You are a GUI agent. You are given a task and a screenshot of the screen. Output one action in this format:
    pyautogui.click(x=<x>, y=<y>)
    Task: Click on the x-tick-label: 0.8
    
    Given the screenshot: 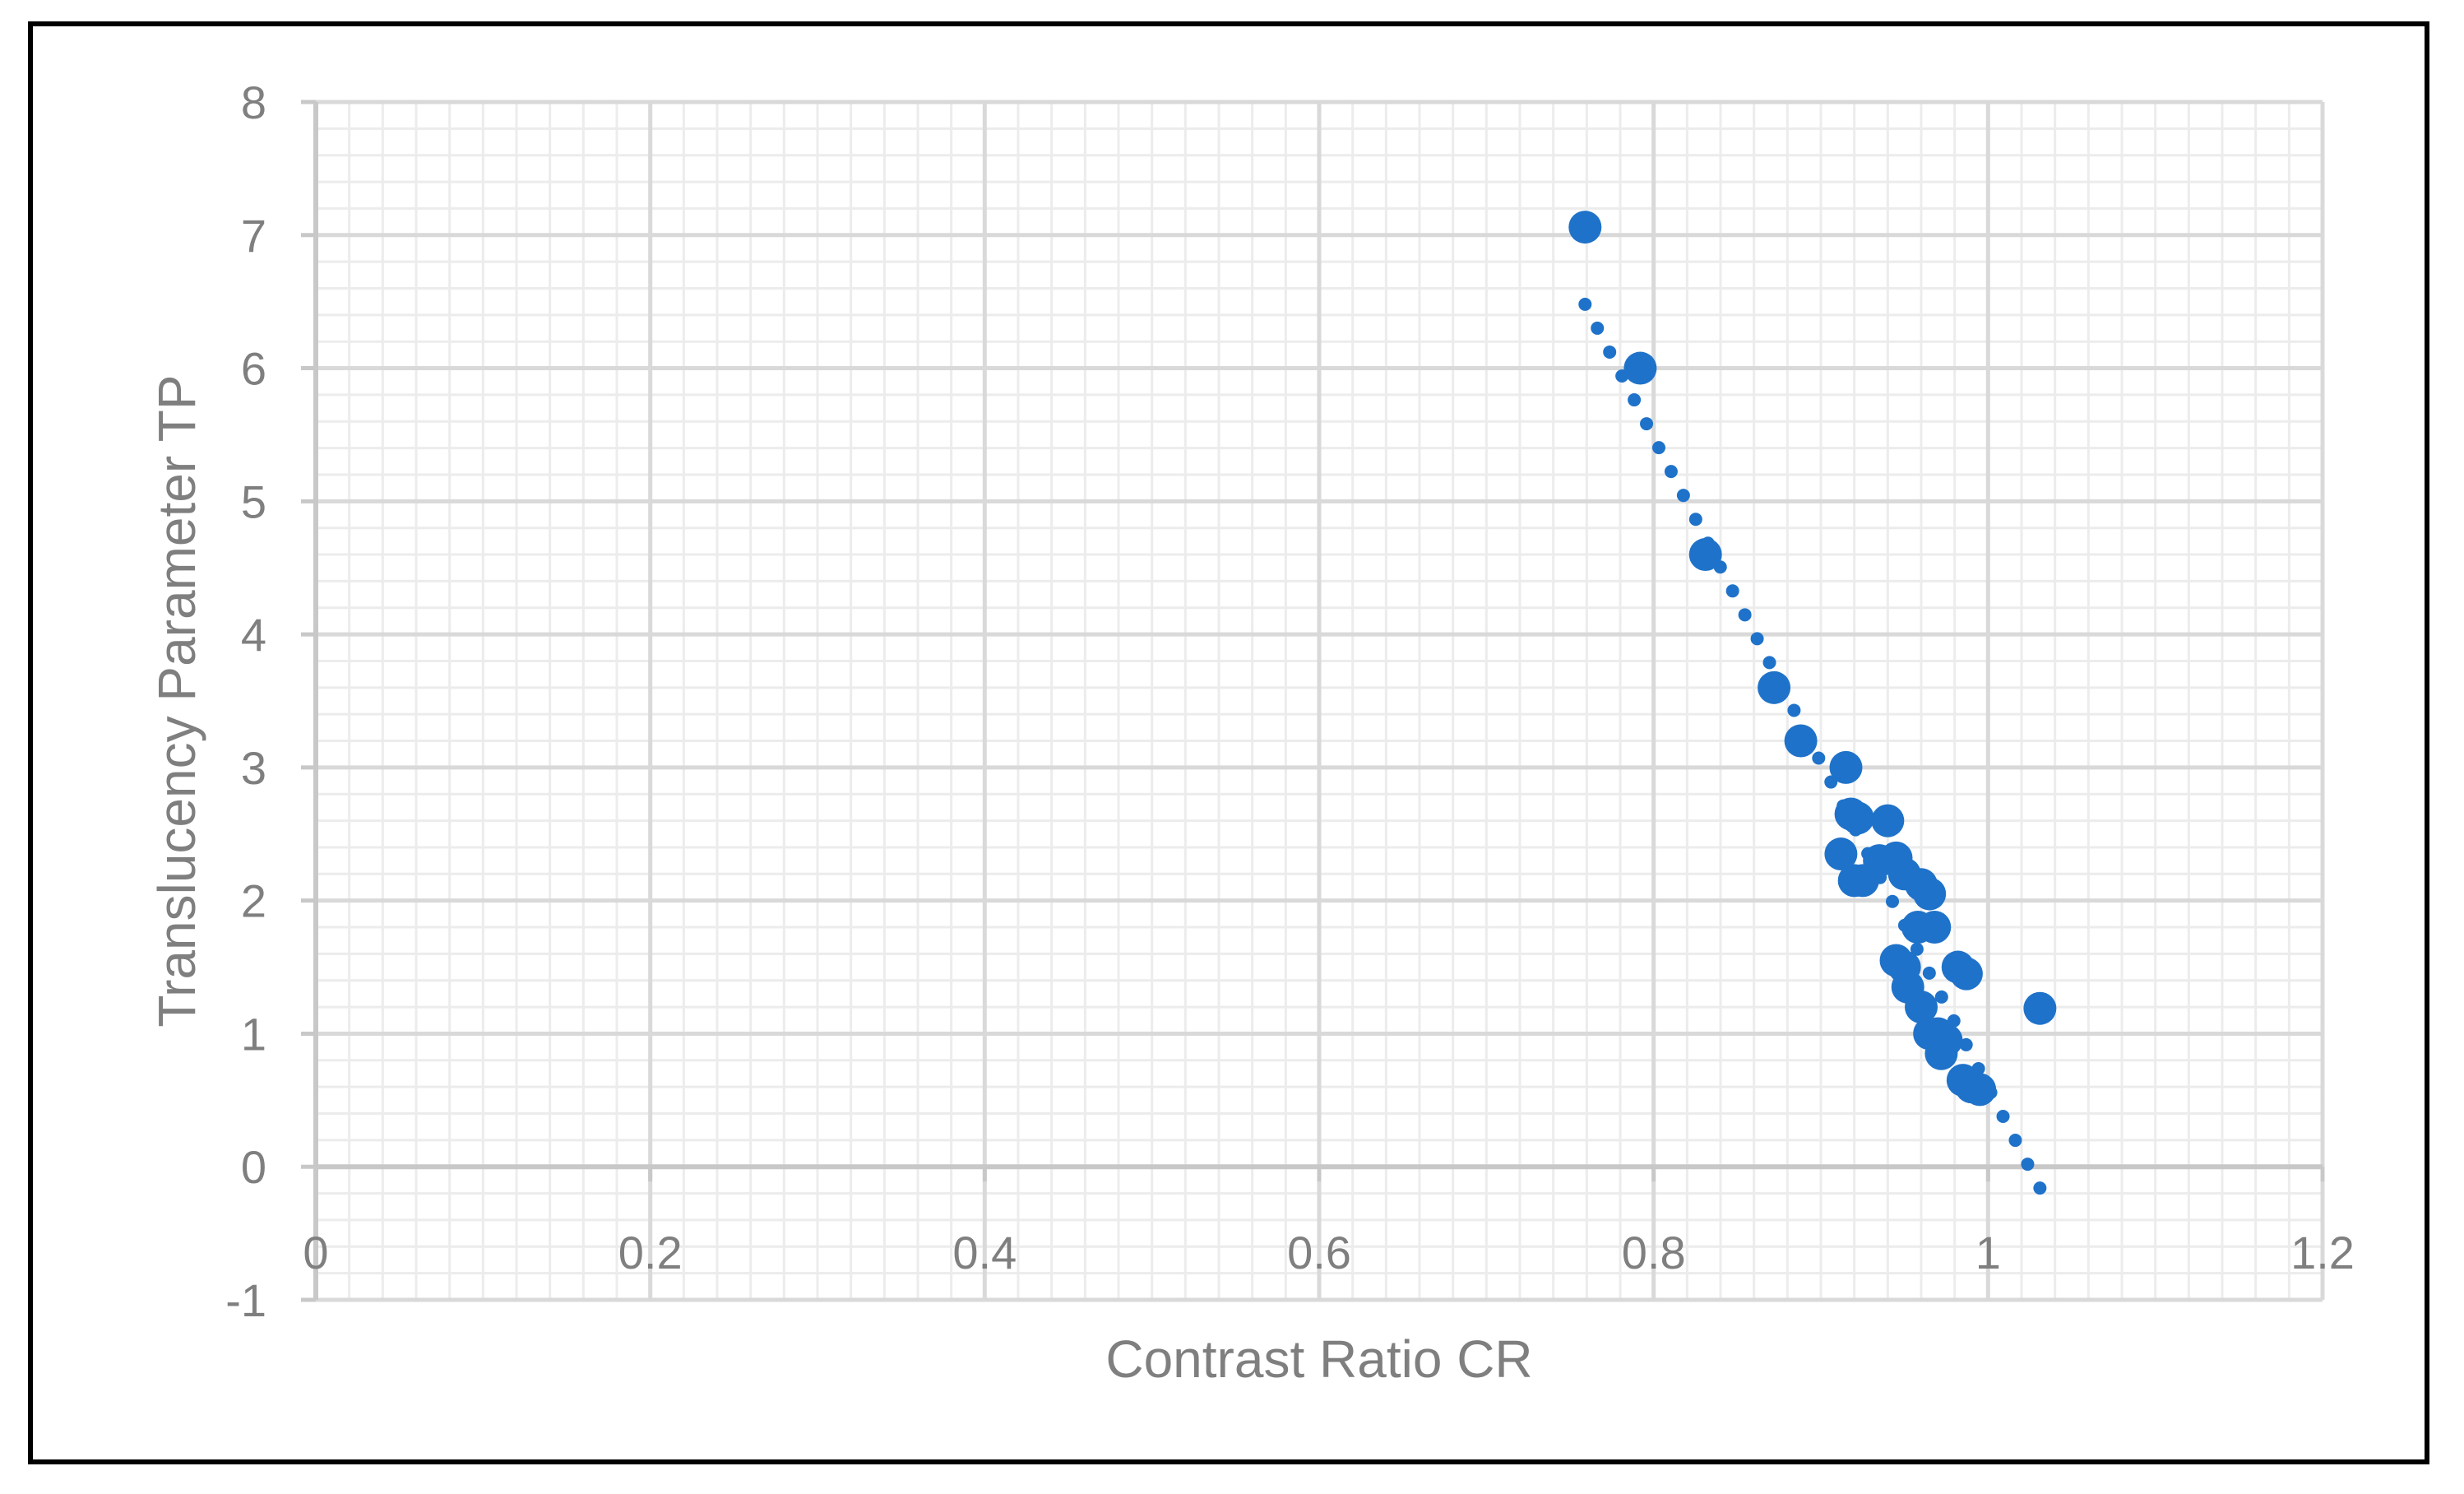 What is the action you would take?
    pyautogui.click(x=1654, y=1252)
    